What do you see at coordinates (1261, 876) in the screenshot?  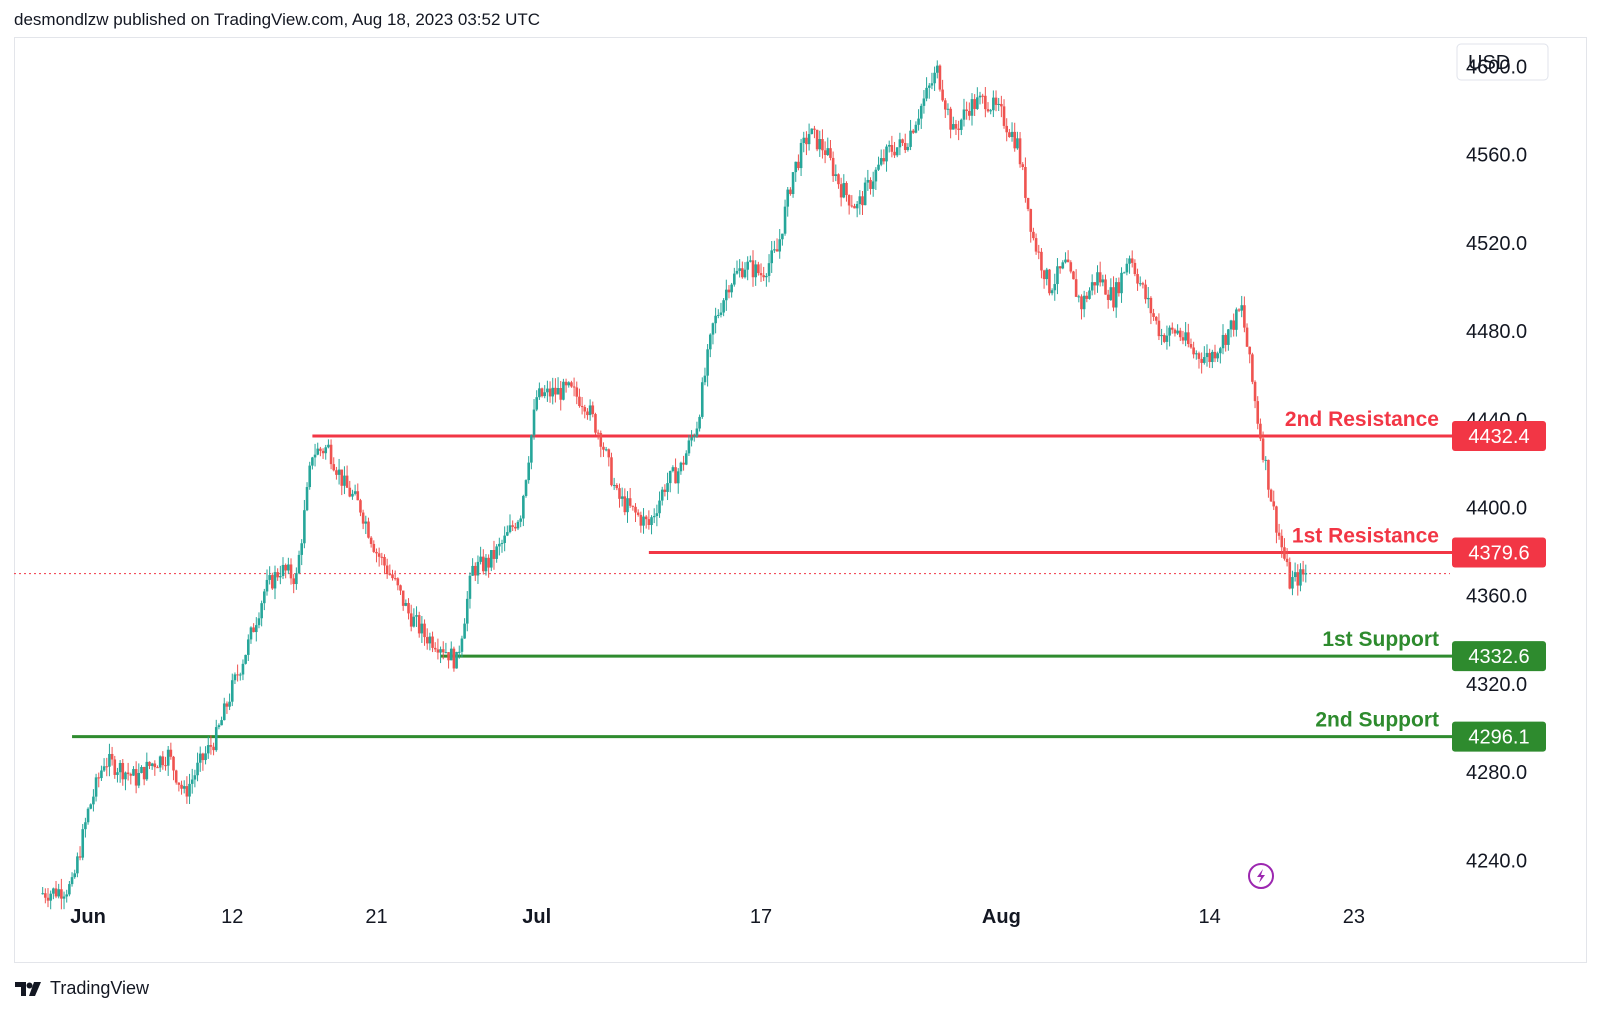 I see `lightning-icon` at bounding box center [1261, 876].